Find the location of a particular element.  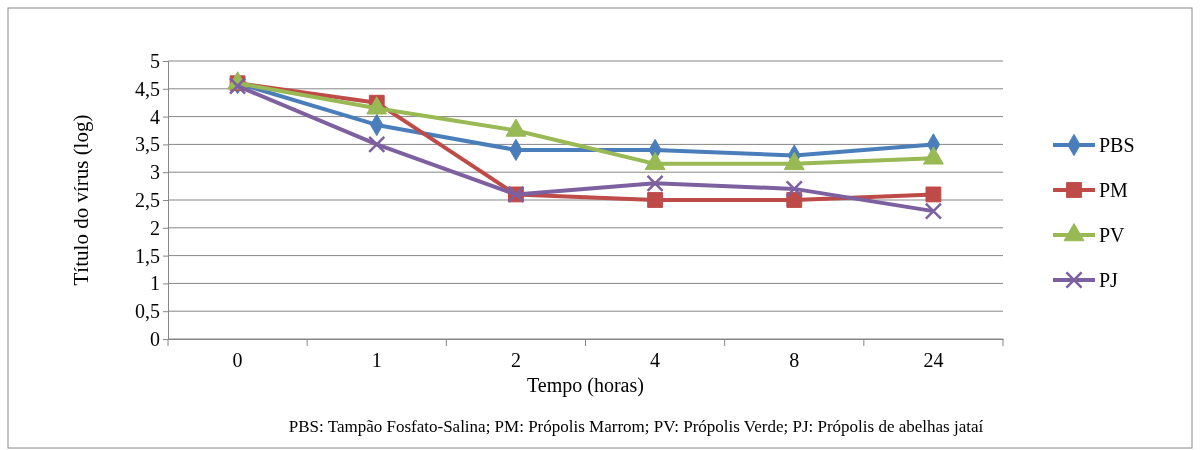

y-tick-label: 1,5 is located at coordinates (147, 255).